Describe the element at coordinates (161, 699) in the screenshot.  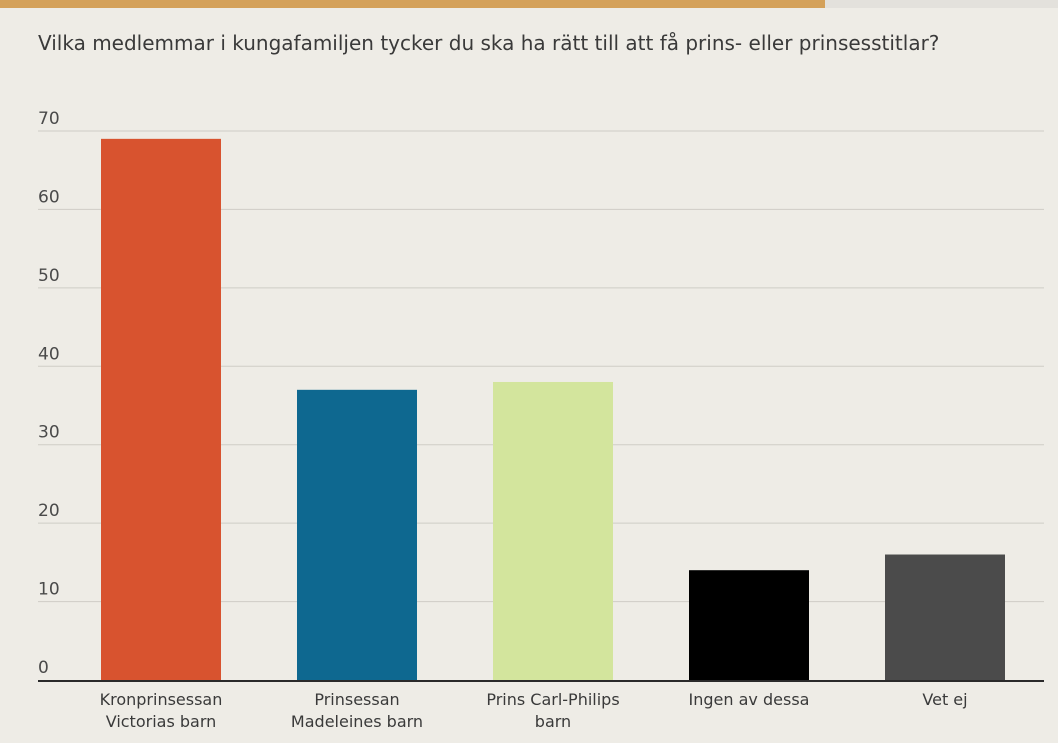
I see `x-category-label-line: Kronprinsessan` at that location.